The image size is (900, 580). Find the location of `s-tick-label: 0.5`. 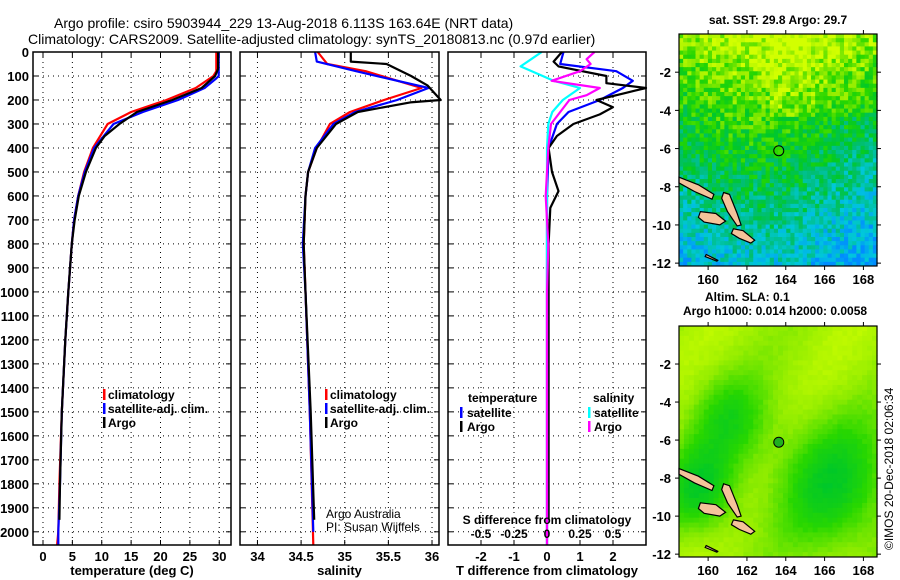

s-tick-label: 0.5 is located at coordinates (613, 534).